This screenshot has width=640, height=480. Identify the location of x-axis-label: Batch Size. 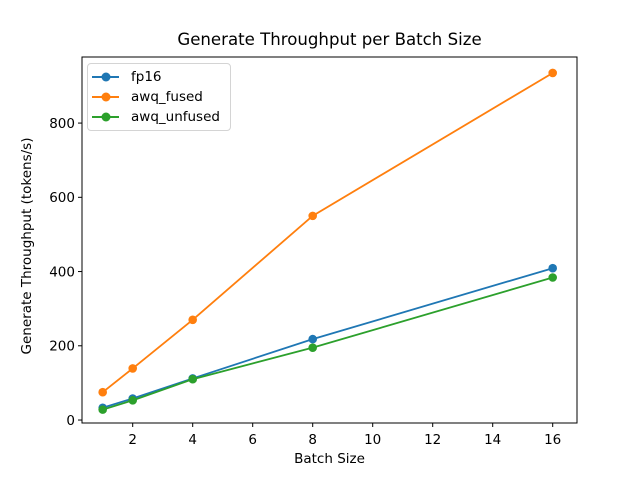
(329, 459).